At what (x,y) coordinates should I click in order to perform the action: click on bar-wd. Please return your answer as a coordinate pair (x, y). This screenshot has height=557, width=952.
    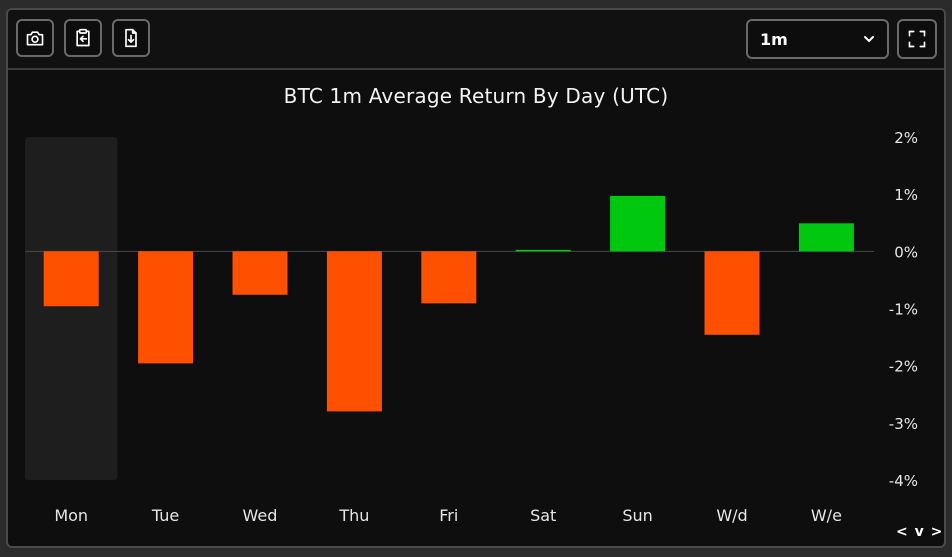
    Looking at the image, I should click on (732, 293).